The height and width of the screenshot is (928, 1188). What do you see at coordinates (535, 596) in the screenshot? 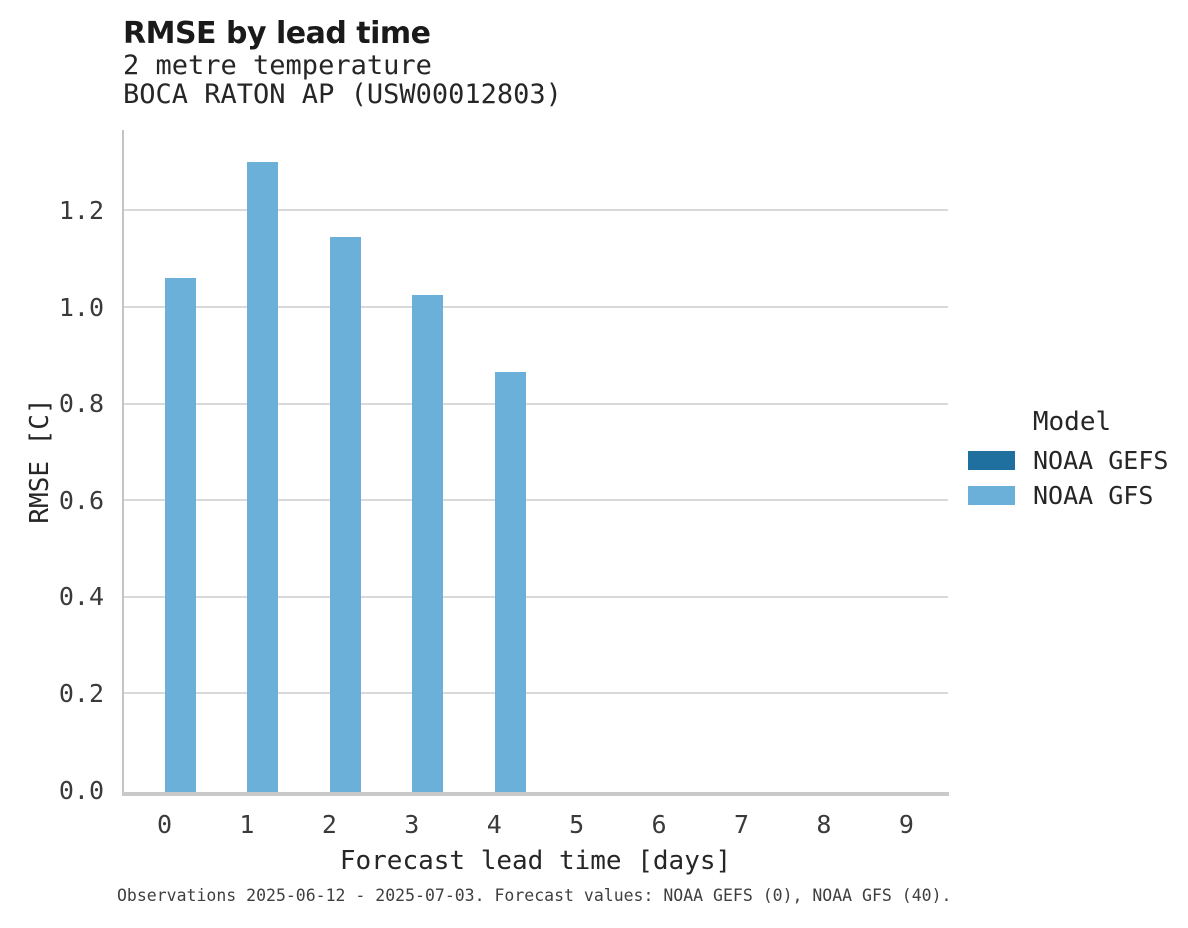
I see `gridline-y-0.4` at bounding box center [535, 596].